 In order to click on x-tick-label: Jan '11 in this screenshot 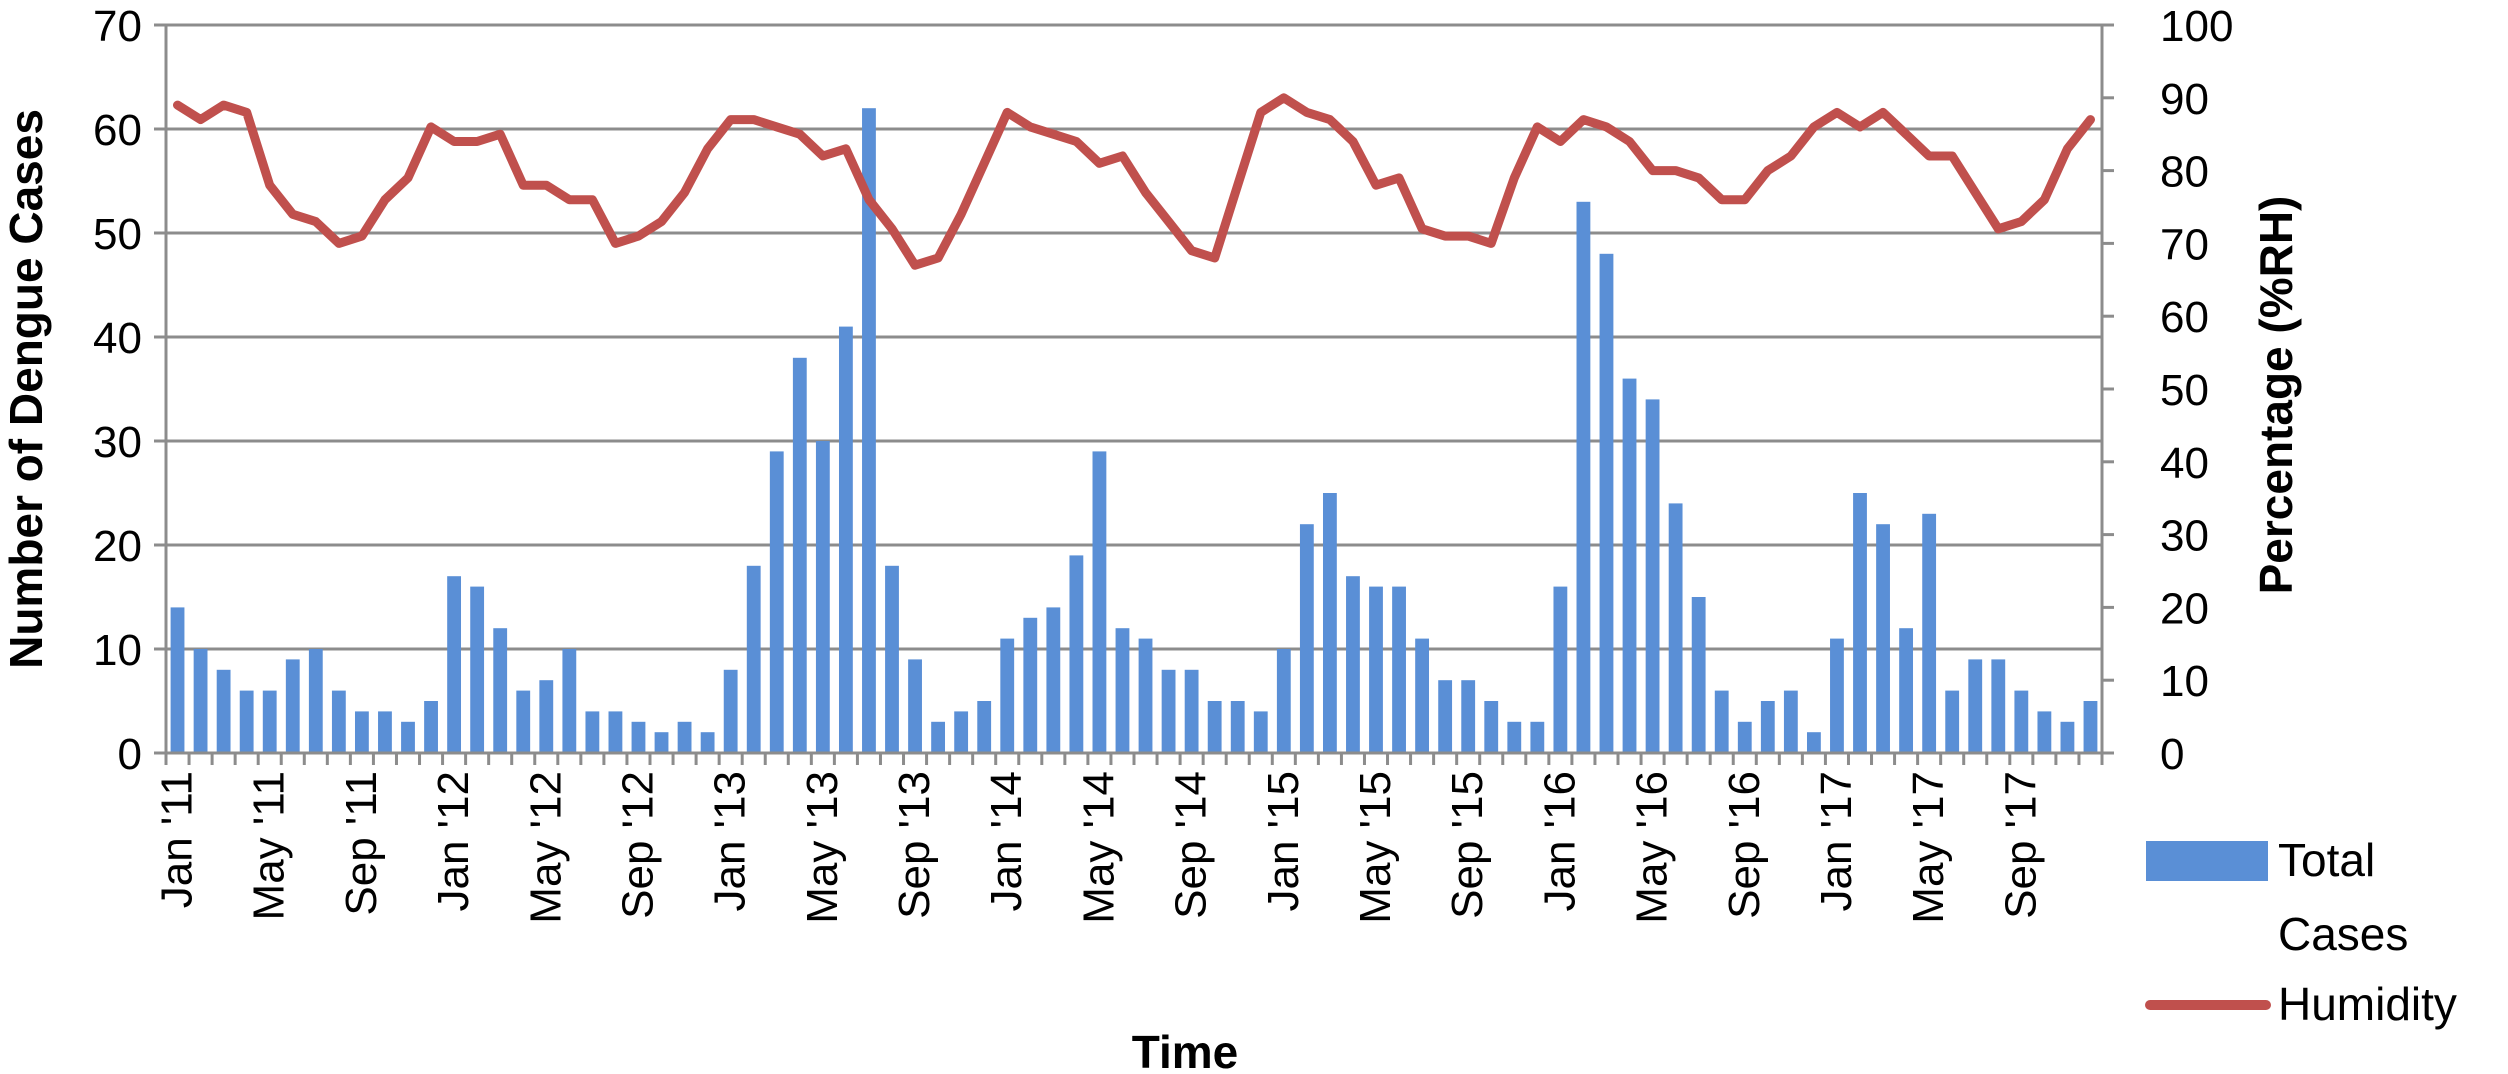, I will do `click(177, 839)`.